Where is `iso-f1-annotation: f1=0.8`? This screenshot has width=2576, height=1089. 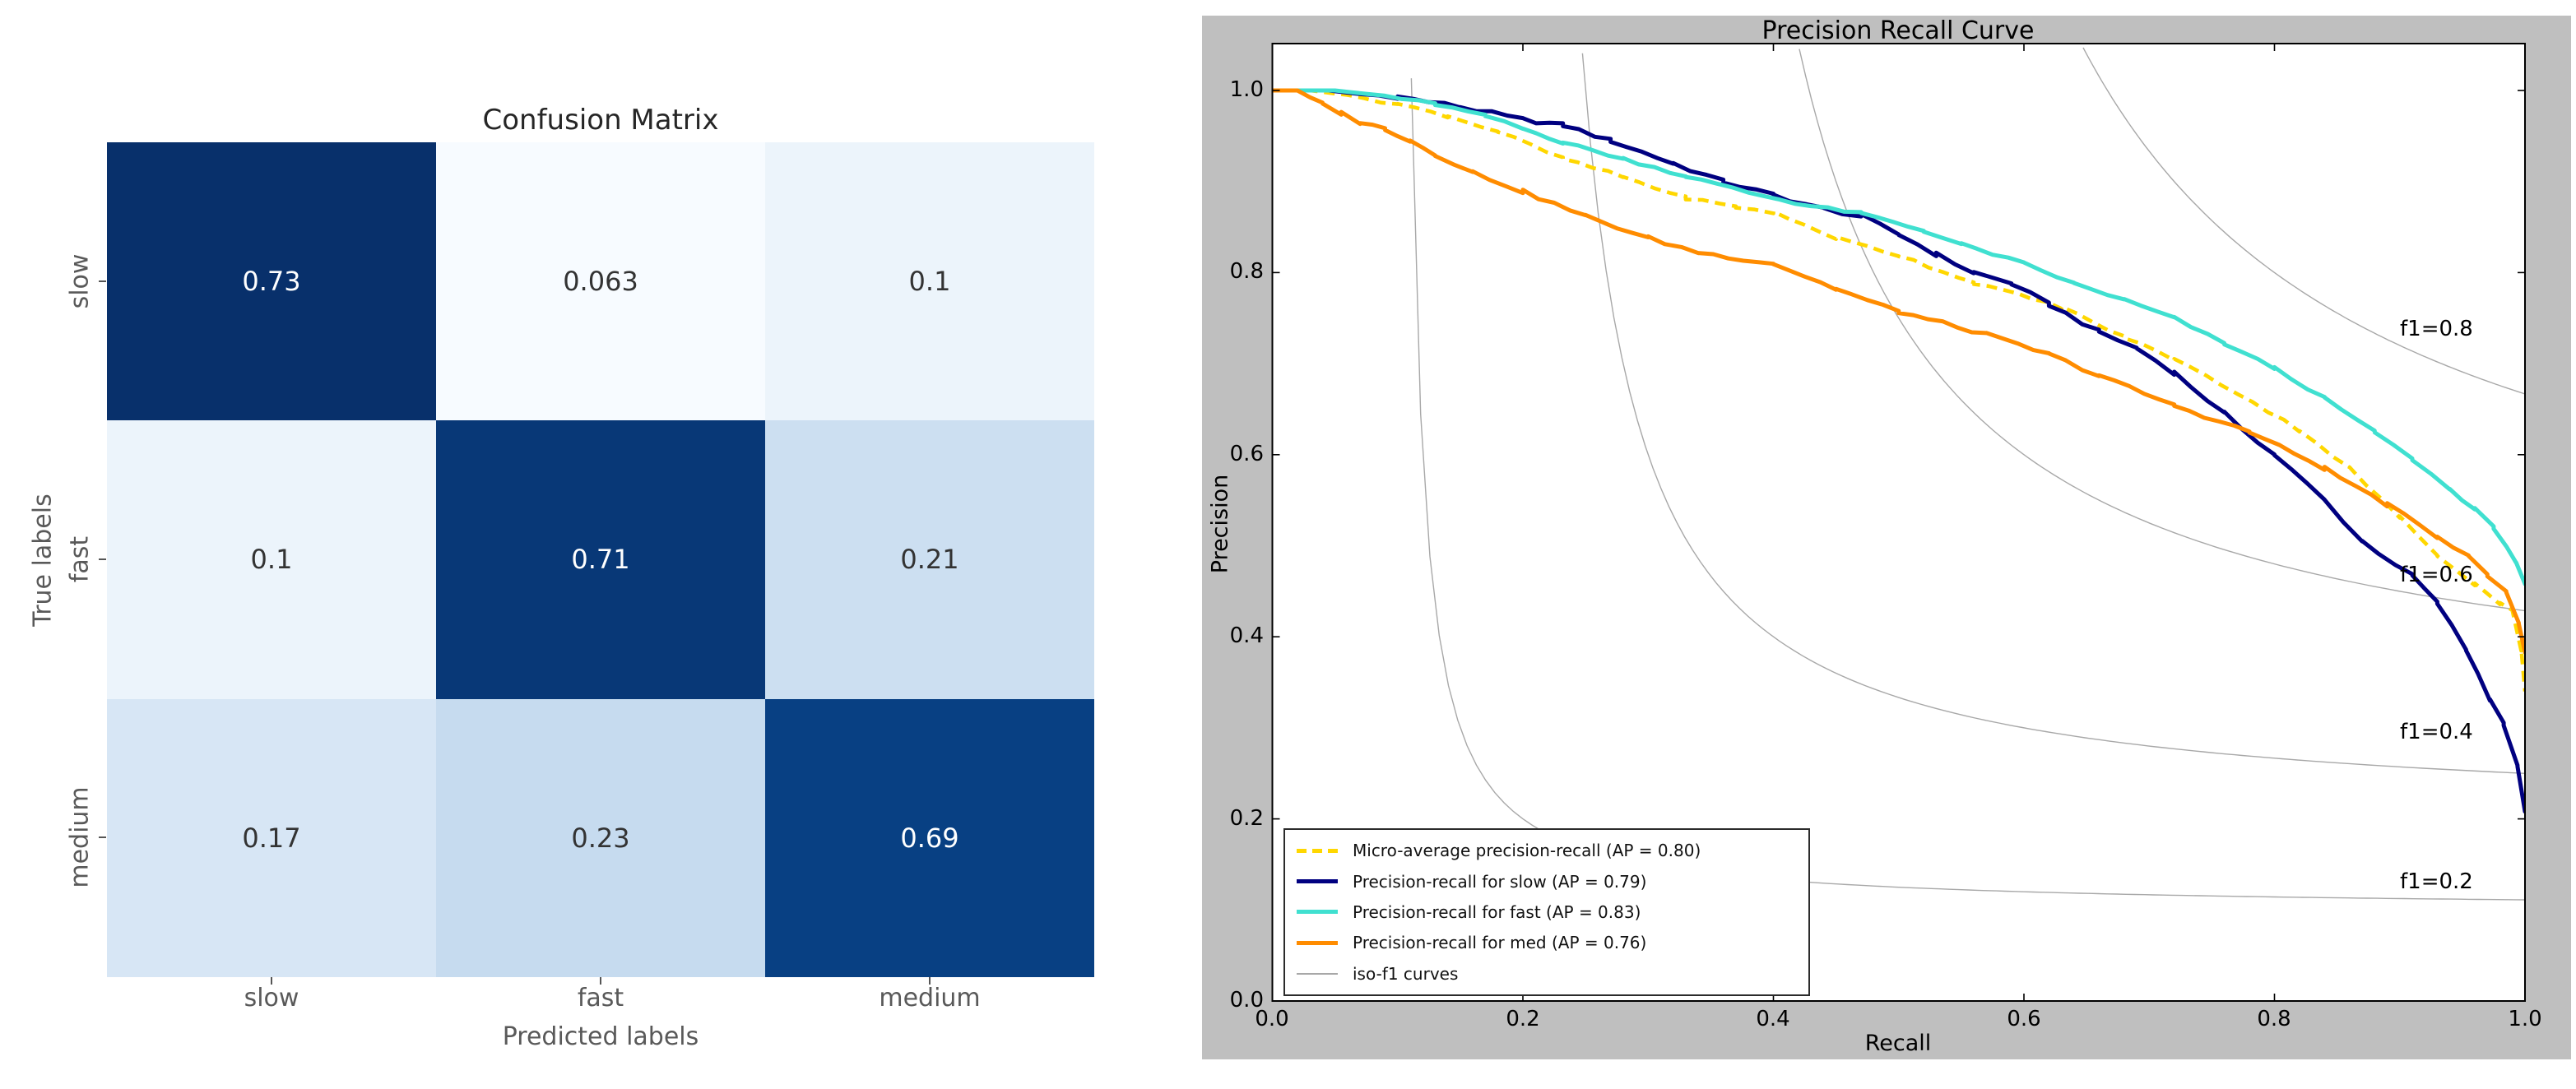 iso-f1-annotation: f1=0.8 is located at coordinates (2436, 329).